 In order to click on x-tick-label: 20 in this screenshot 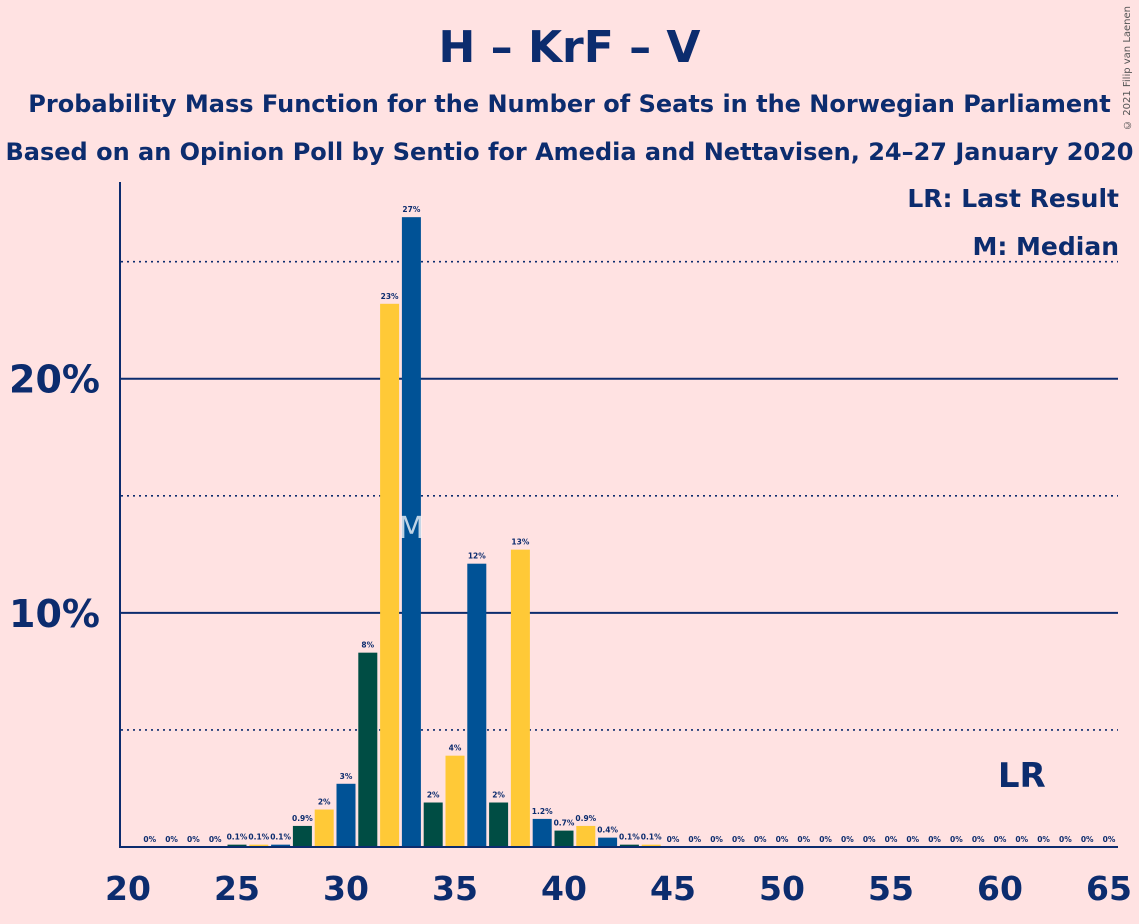, I will do `click(128, 888)`.